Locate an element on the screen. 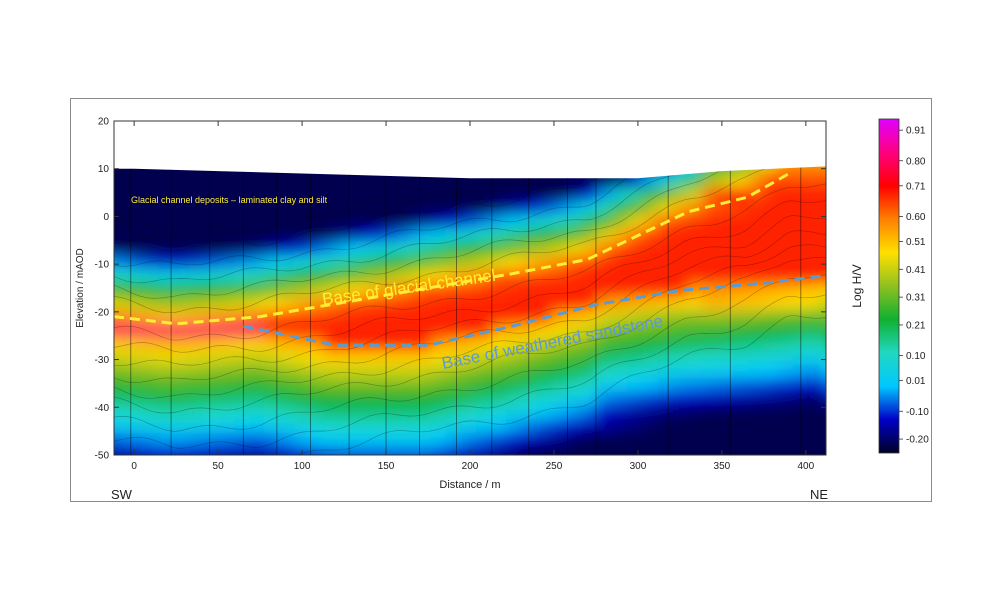  y-axis-label: Elevation / mAOD is located at coordinates (80, 287).